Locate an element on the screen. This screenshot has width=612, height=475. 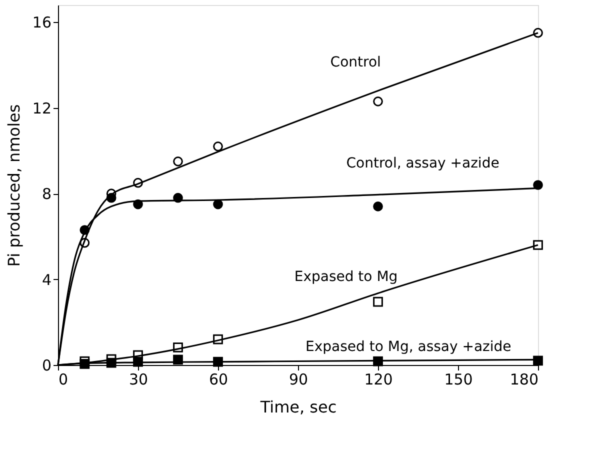
y-tick-label: 16 is located at coordinates (42, 23).